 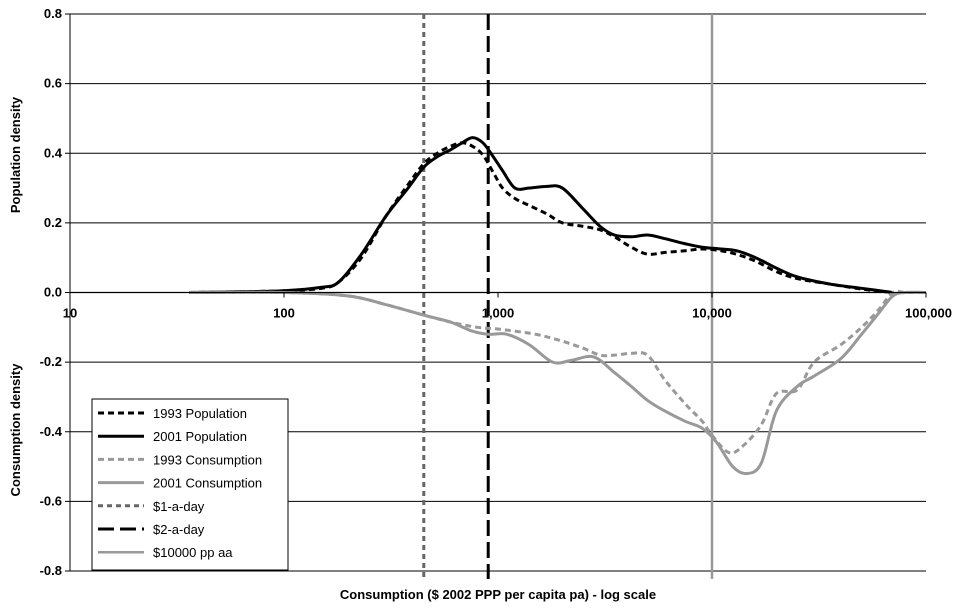 I want to click on legend-label-1993-population: 1993 Population, so click(x=200, y=413).